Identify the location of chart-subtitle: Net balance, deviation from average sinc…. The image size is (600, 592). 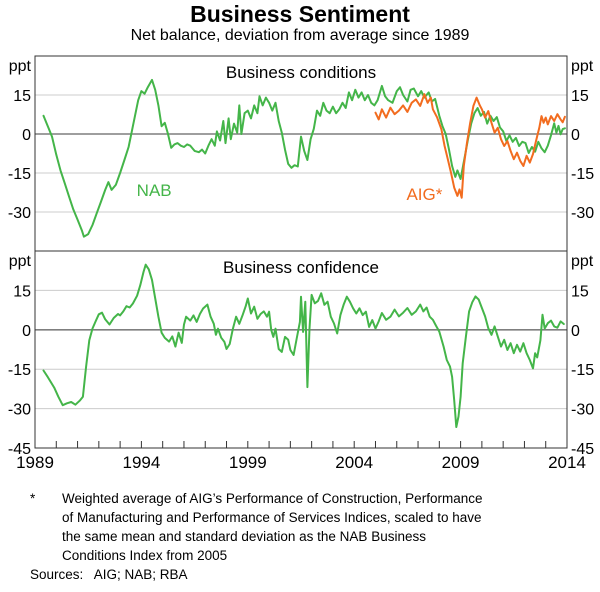
(300, 35).